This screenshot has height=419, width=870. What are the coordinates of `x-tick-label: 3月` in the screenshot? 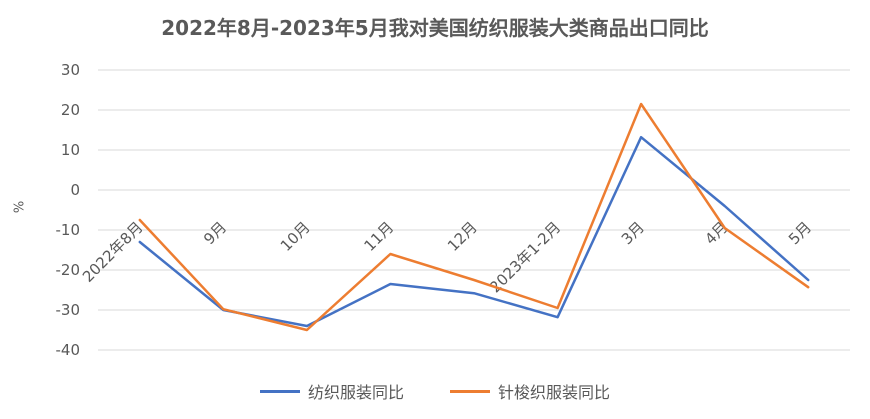 It's located at (633, 233).